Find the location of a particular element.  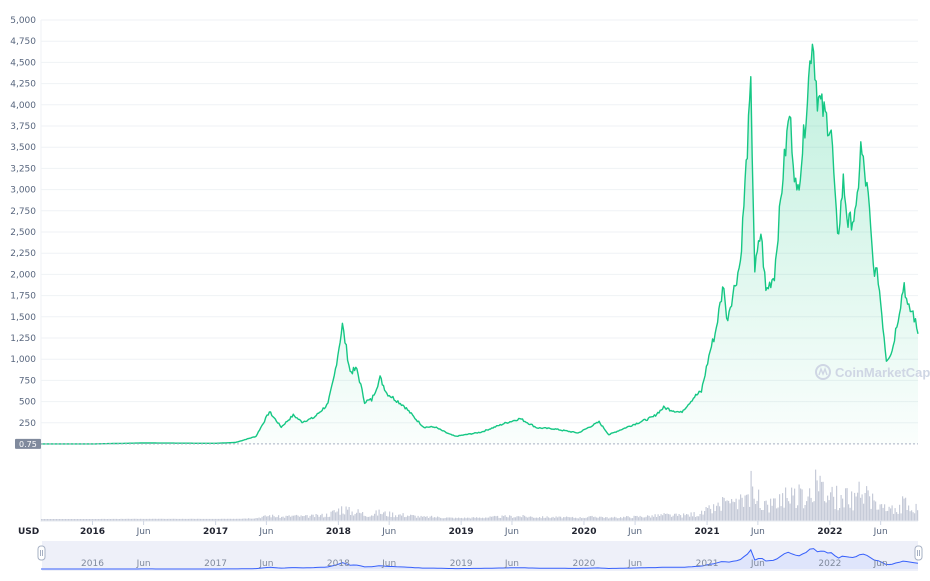

navigator-left-handle is located at coordinates (41, 553).